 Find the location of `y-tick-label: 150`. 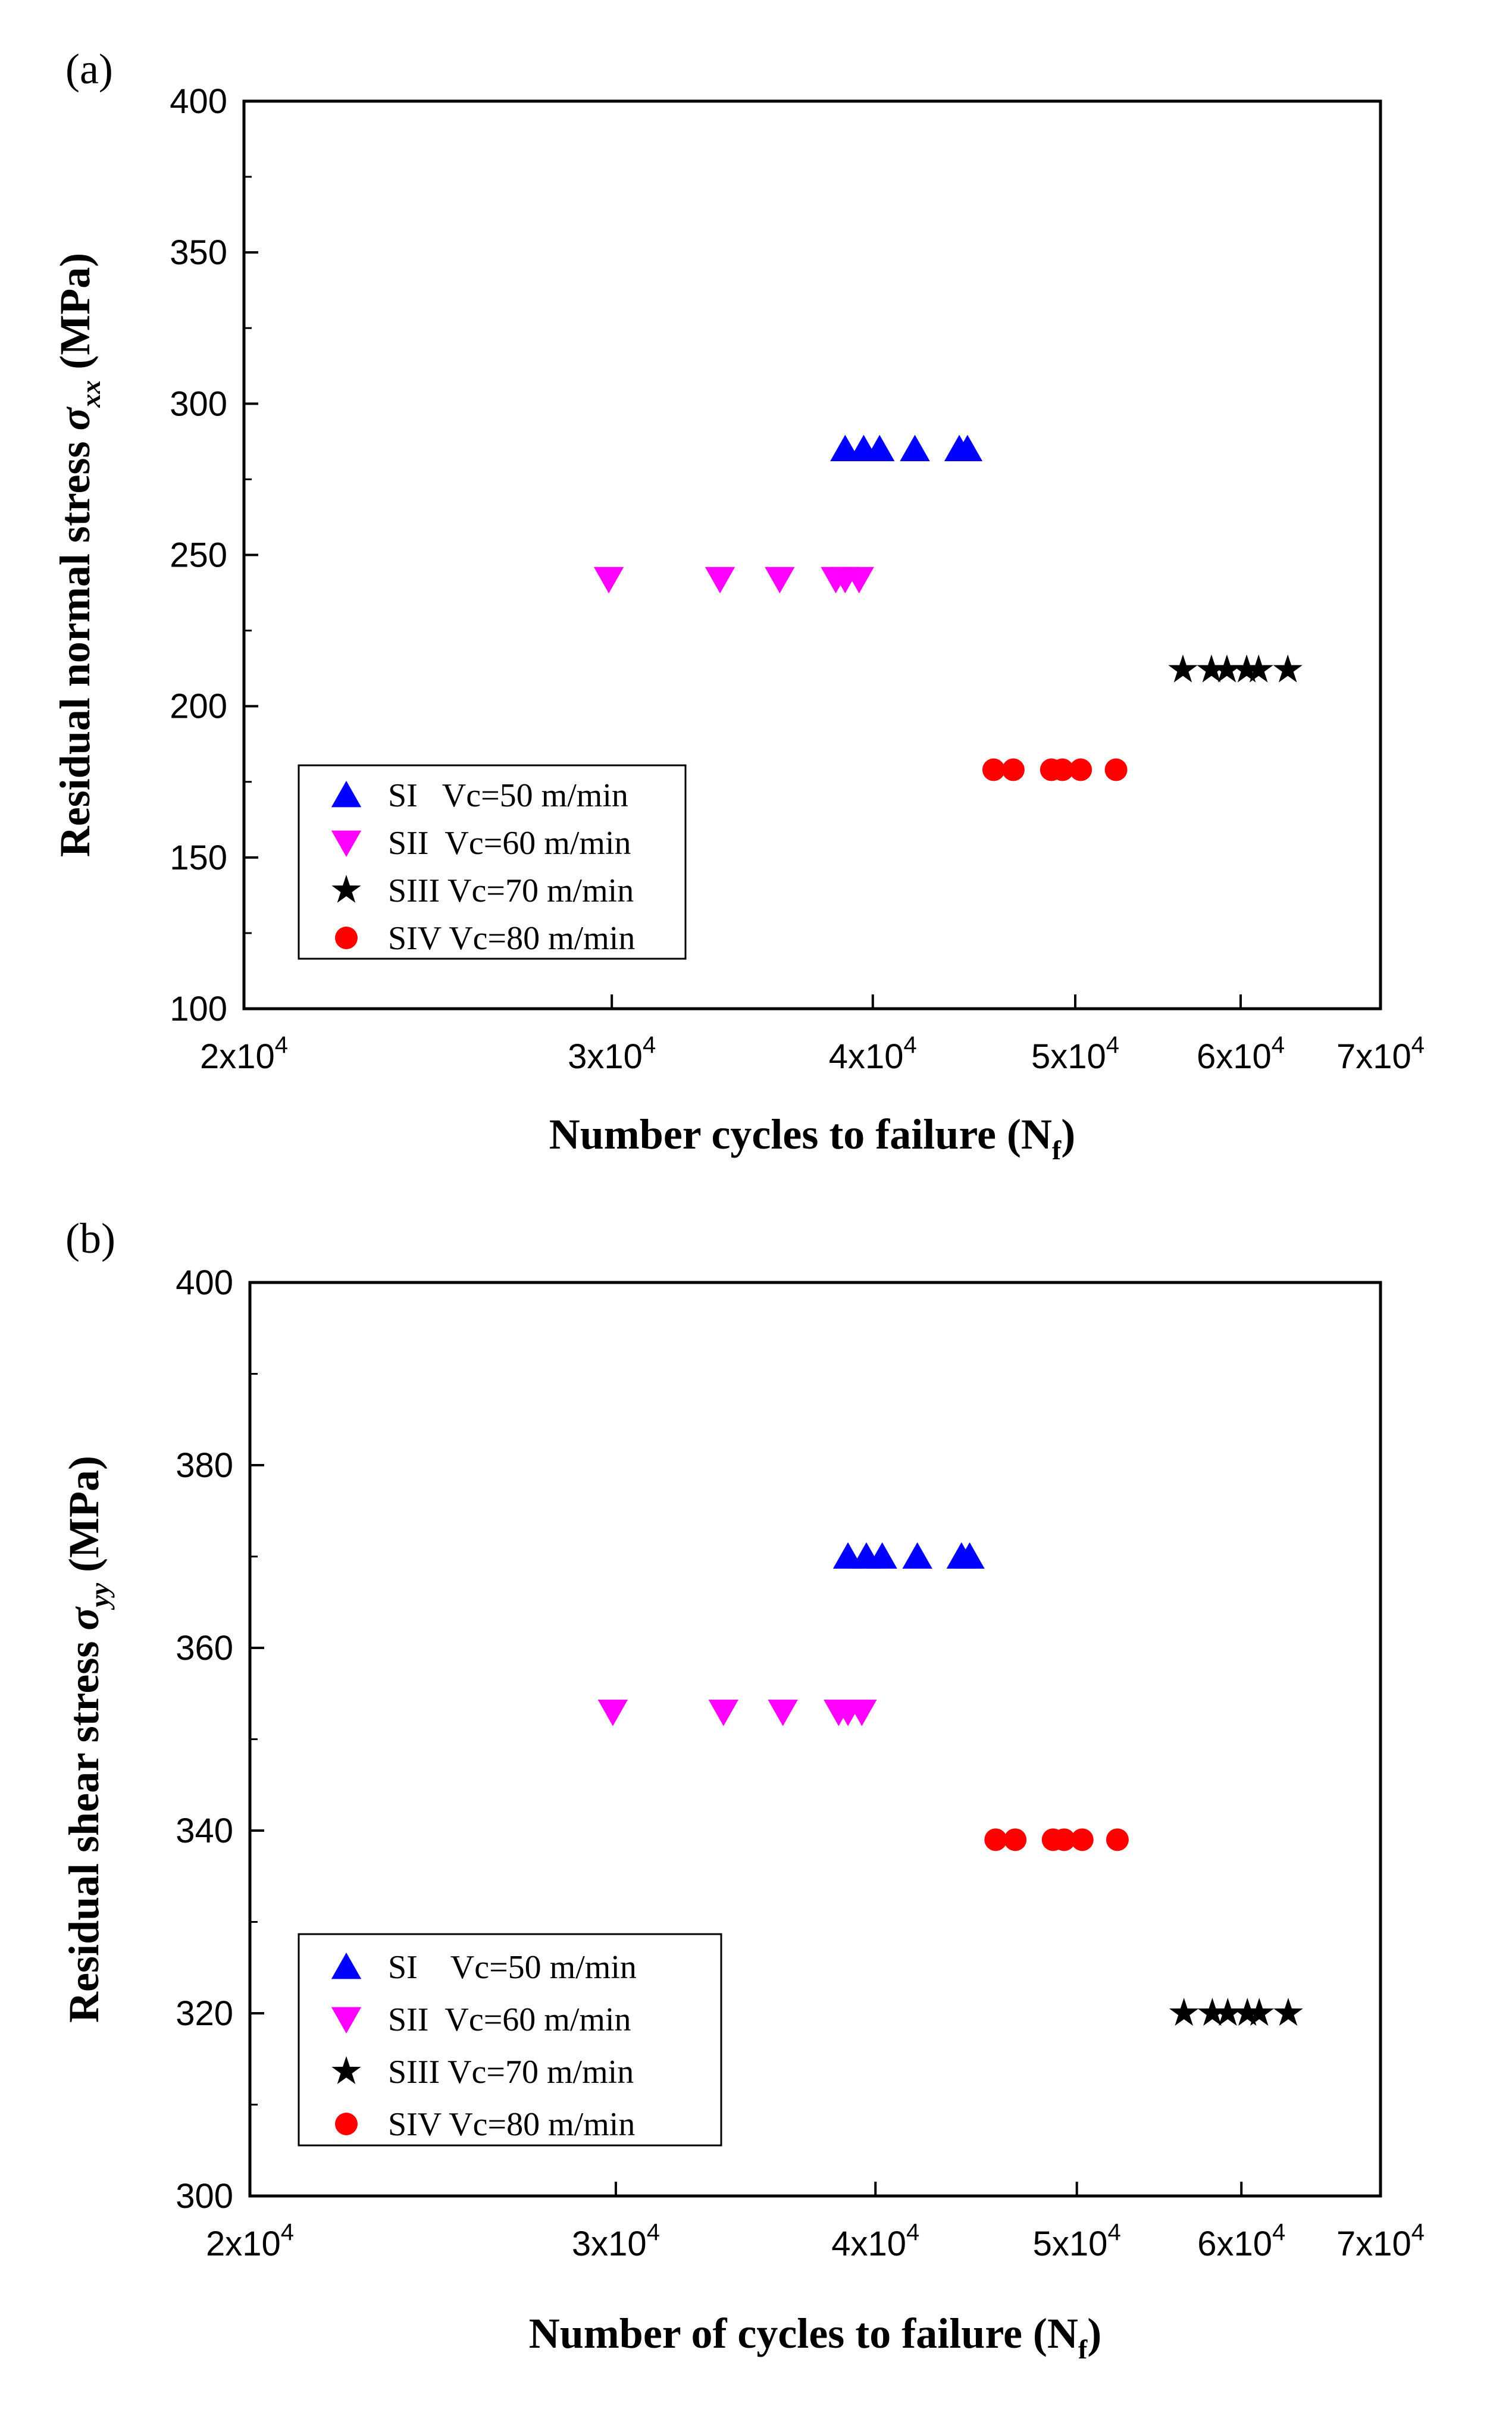

y-tick-label: 150 is located at coordinates (198, 858).